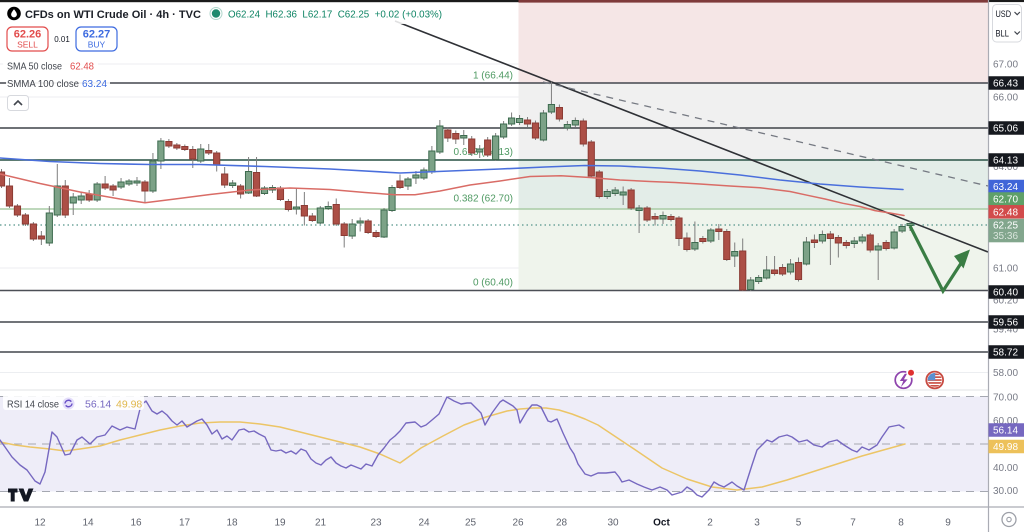 The image size is (1024, 532). What do you see at coordinates (424, 523) in the screenshot?
I see `svg-text: 24` at bounding box center [424, 523].